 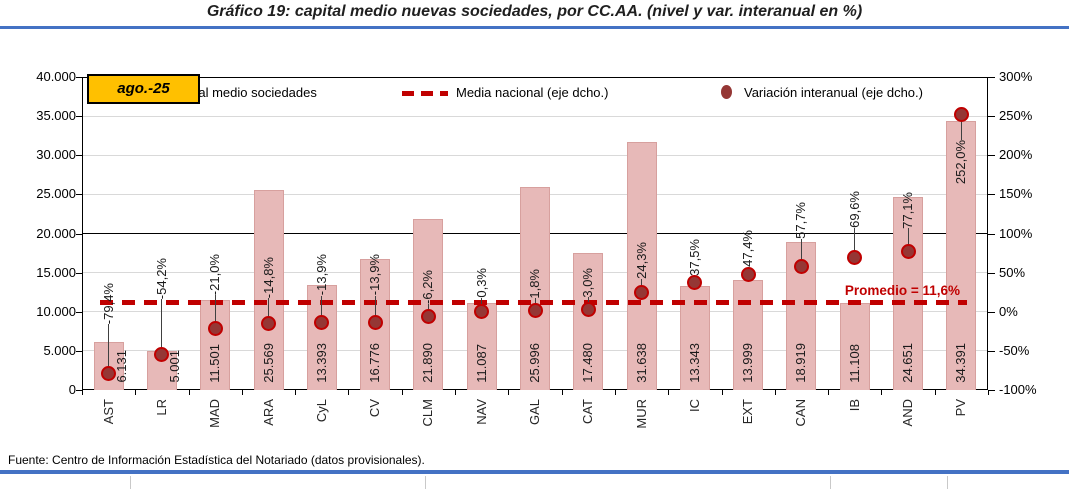 I want to click on bar-value-label: 13.393, so click(x=321, y=363).